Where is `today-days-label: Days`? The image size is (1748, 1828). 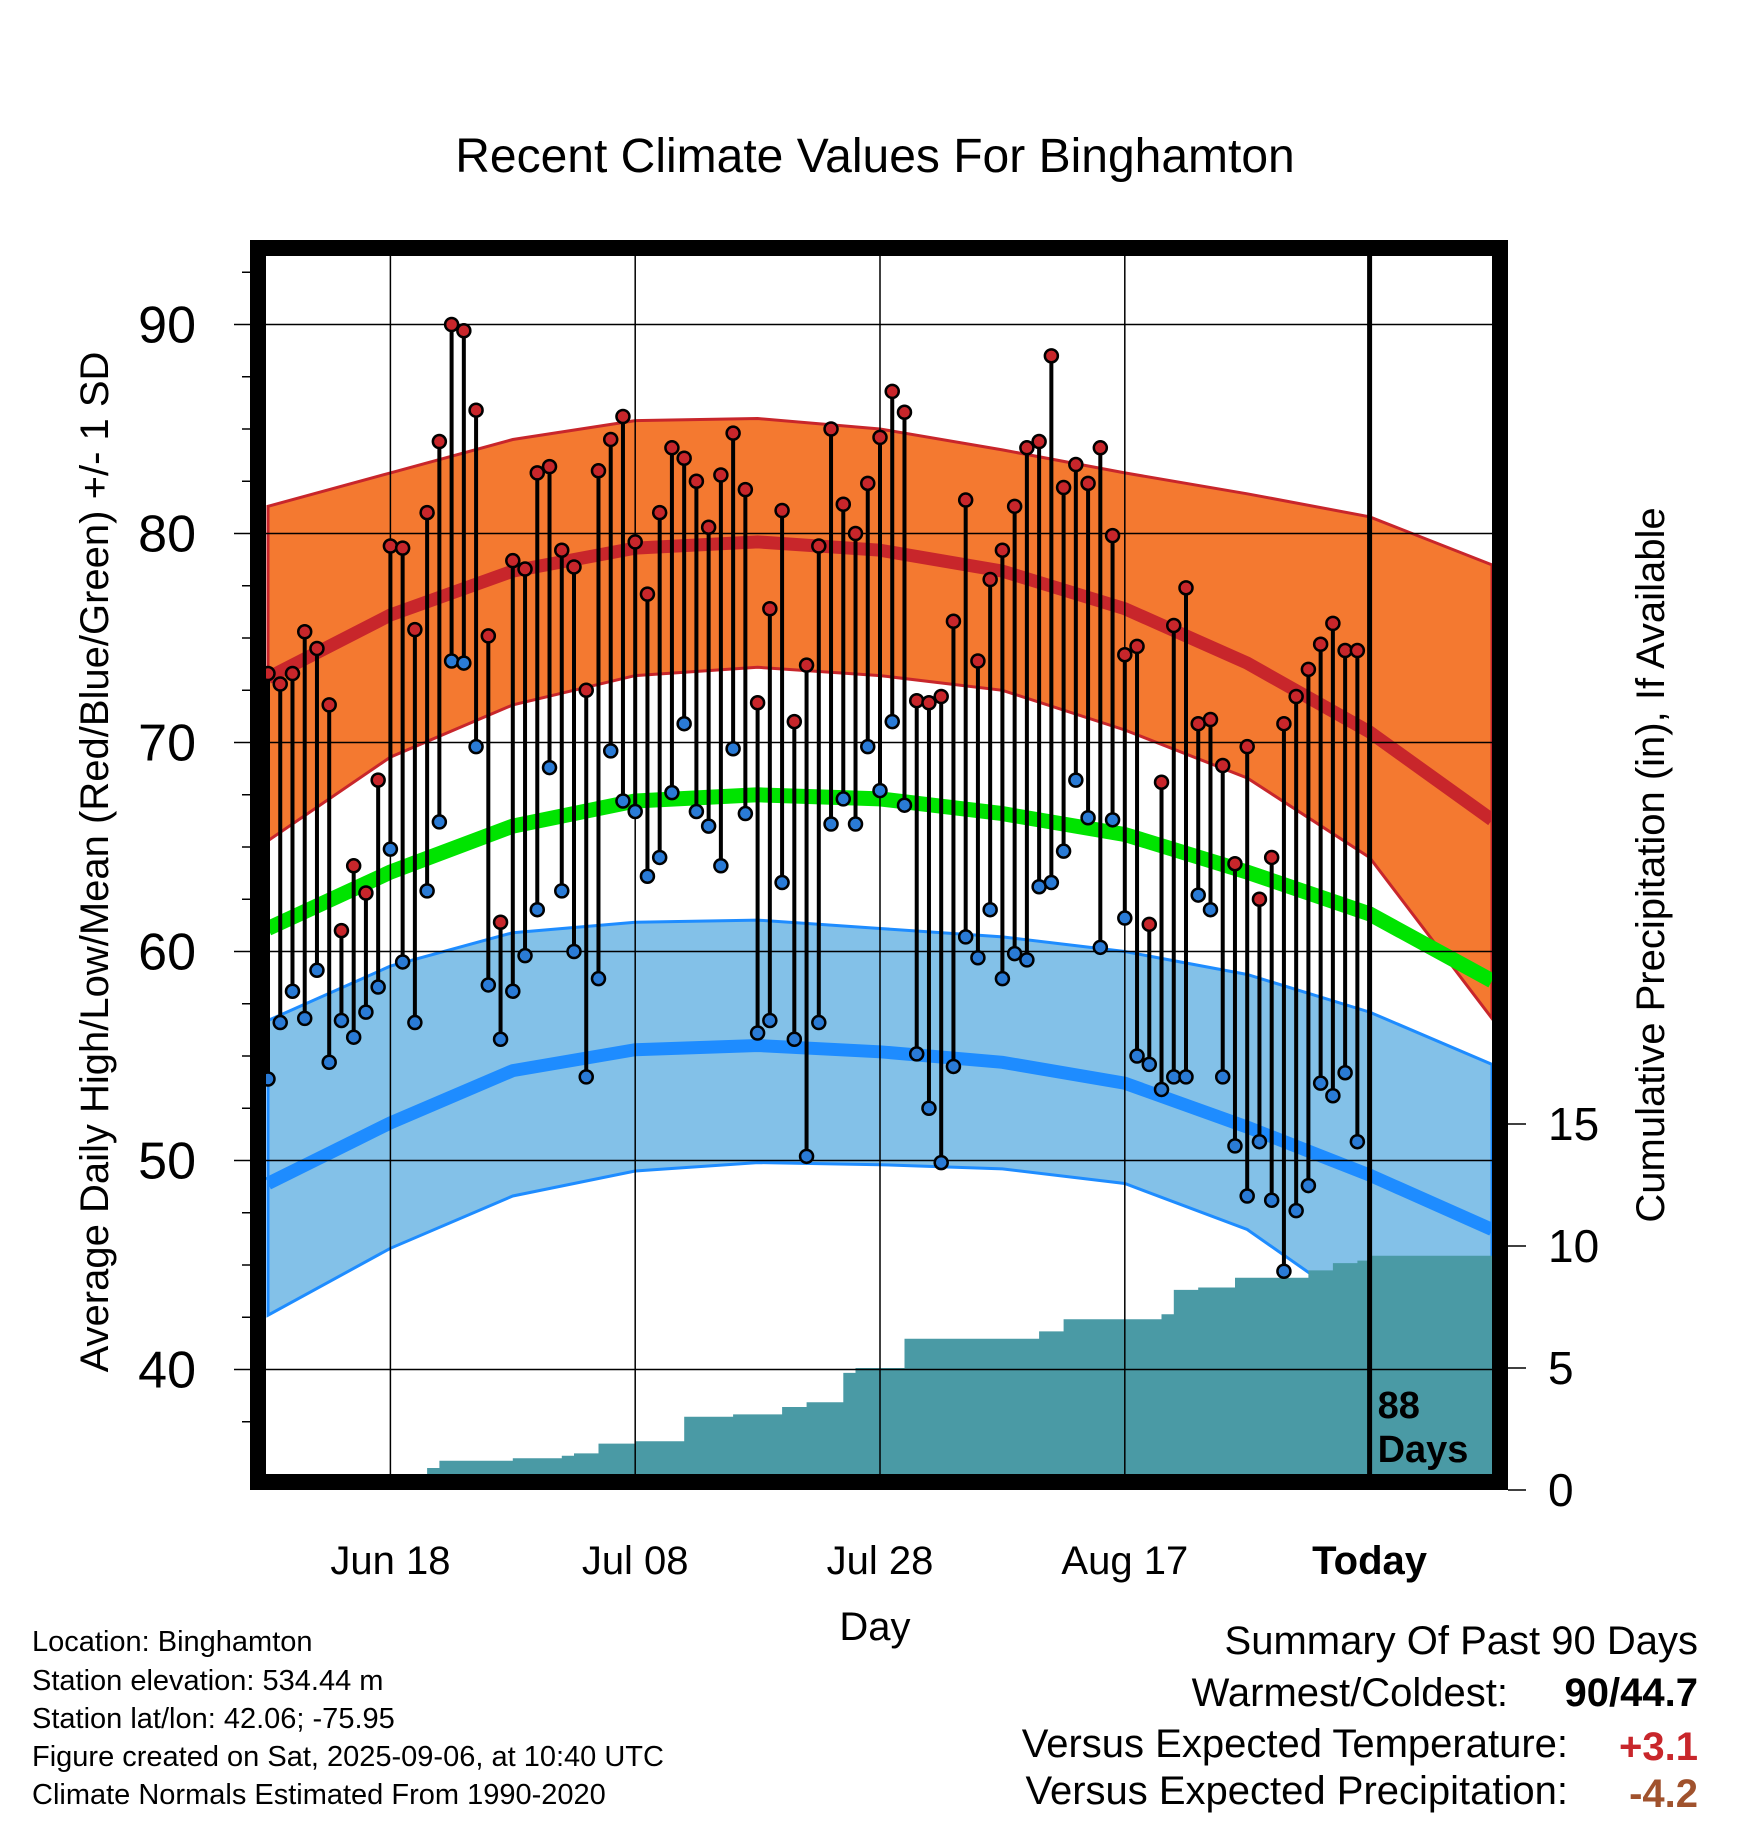
today-days-label: Days is located at coordinates (1423, 1450).